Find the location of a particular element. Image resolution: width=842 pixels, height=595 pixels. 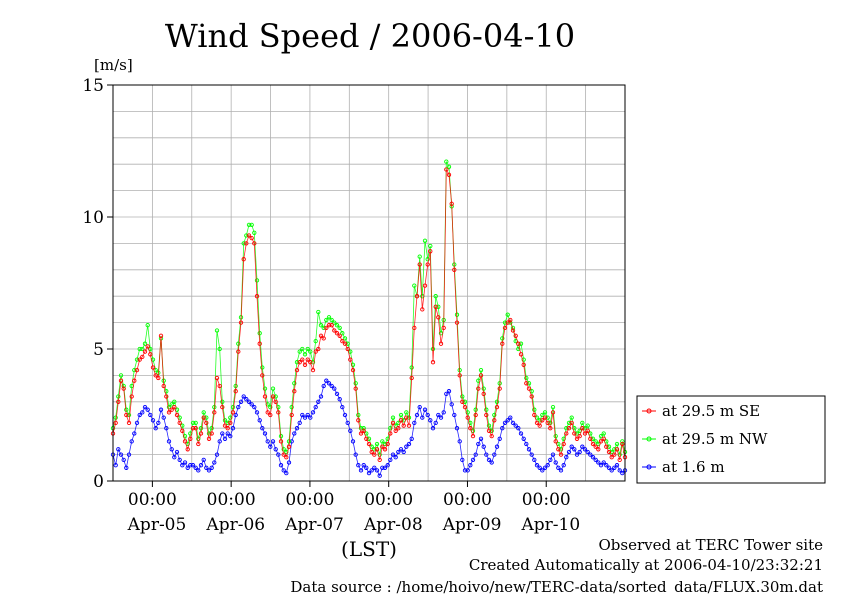

x-tick-time-label: 00:00 is located at coordinates (388, 500).